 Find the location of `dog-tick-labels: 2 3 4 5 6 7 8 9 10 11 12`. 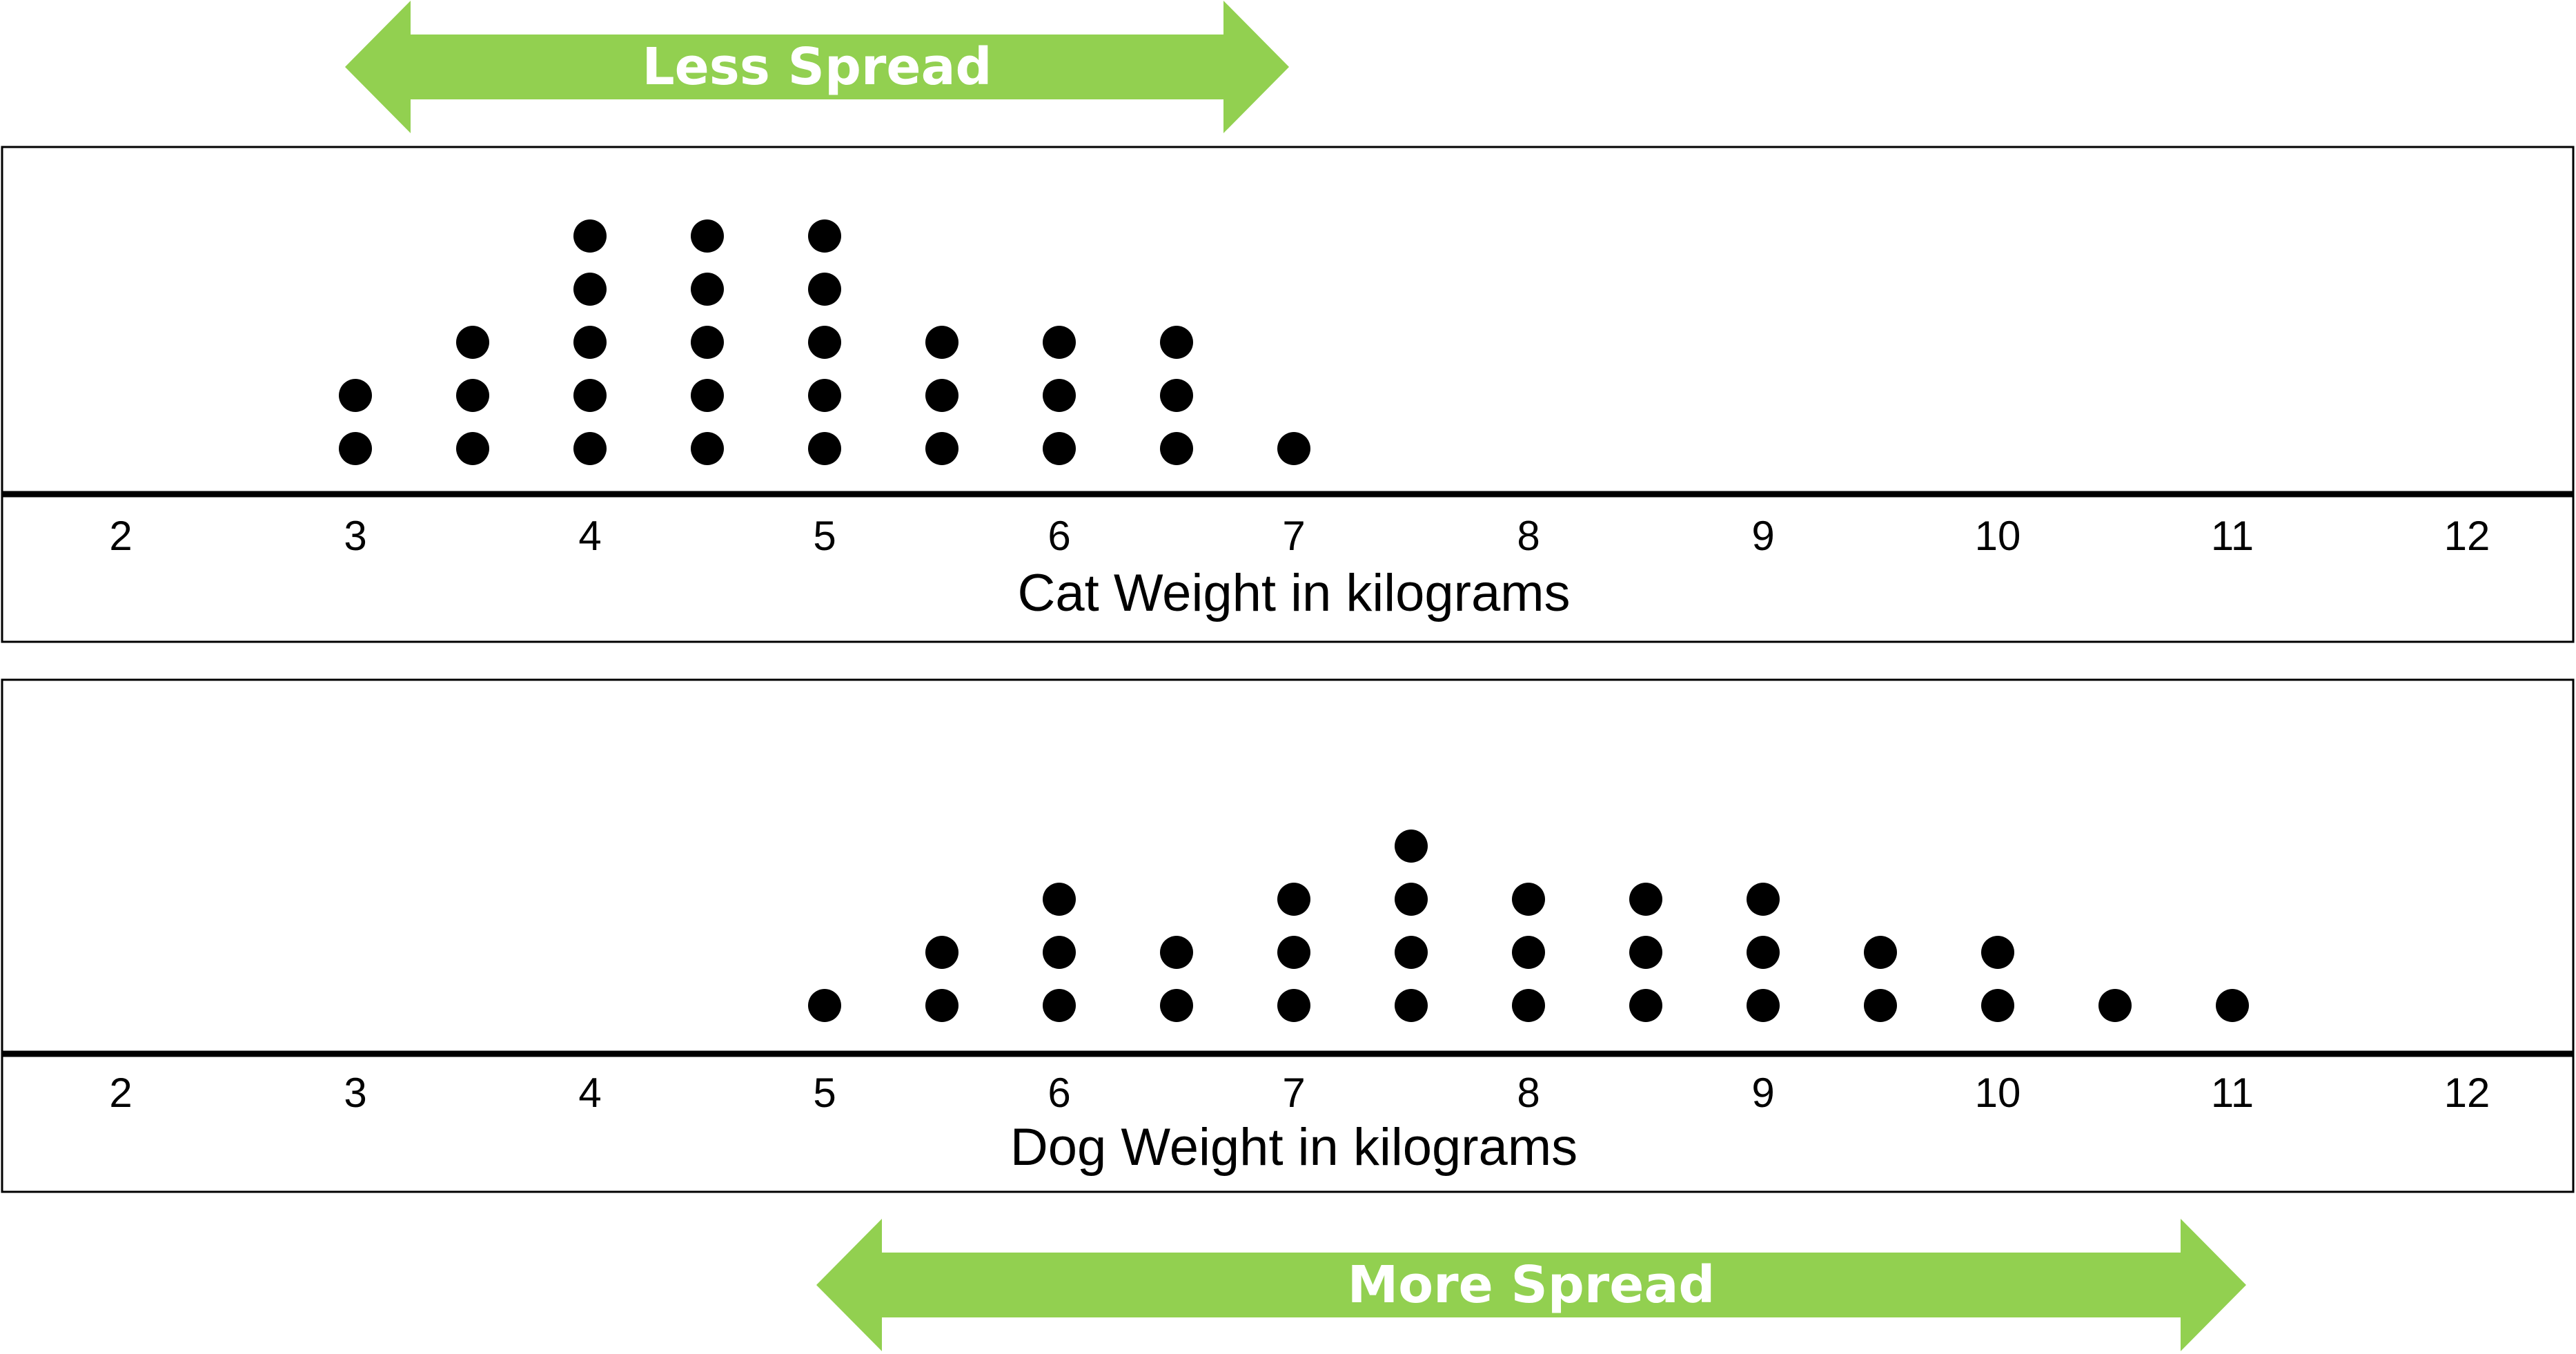

dog-tick-labels: 2 3 4 5 6 7 8 9 10 11 12 is located at coordinates (1299, 1093).